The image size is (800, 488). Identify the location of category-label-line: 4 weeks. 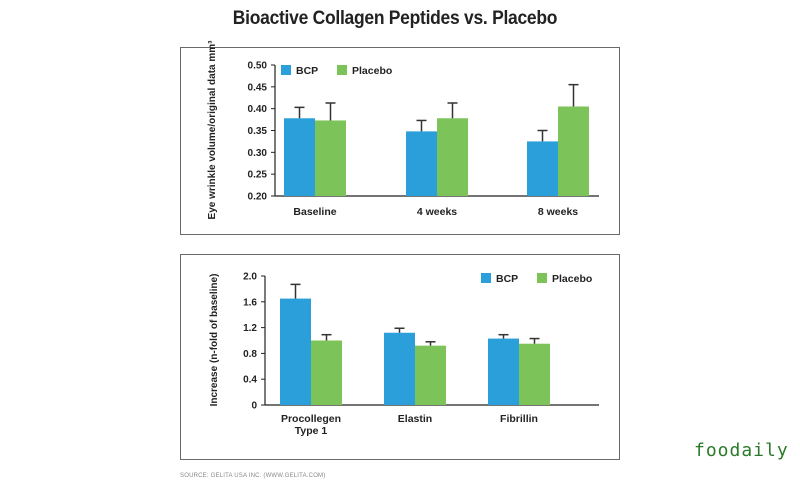
(437, 212).